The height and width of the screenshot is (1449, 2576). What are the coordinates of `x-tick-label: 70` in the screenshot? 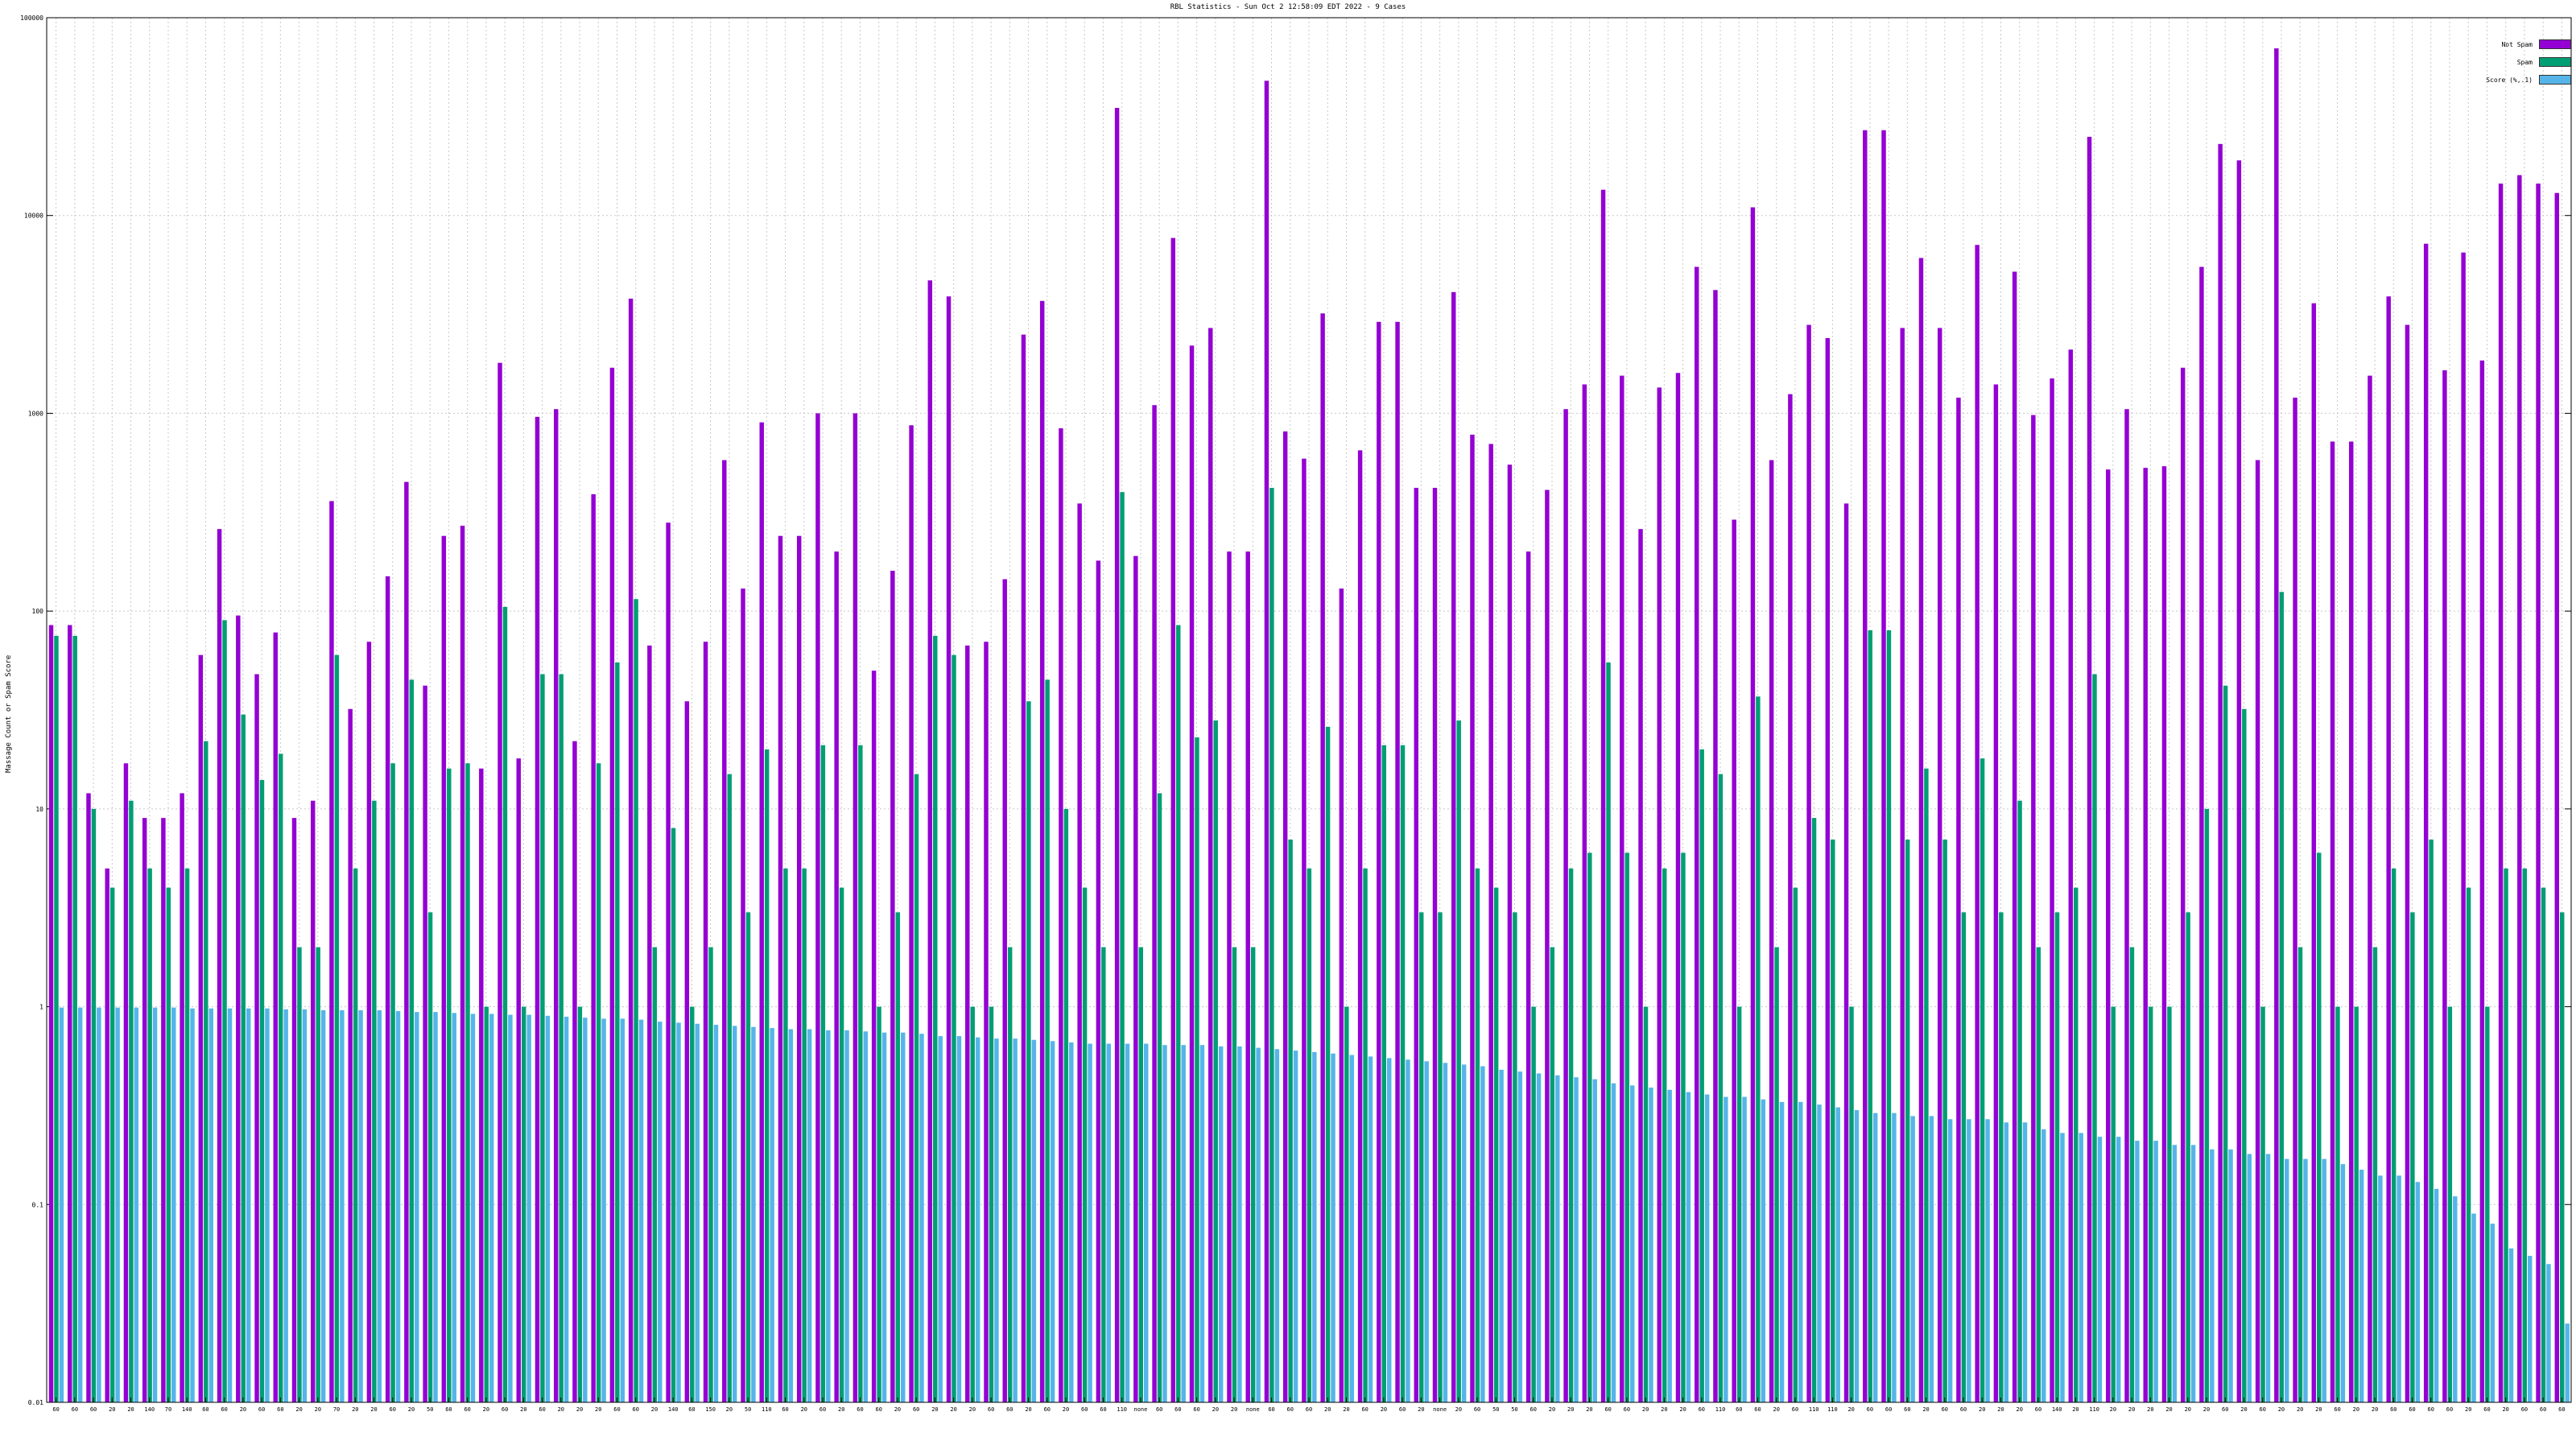 It's located at (168, 1409).